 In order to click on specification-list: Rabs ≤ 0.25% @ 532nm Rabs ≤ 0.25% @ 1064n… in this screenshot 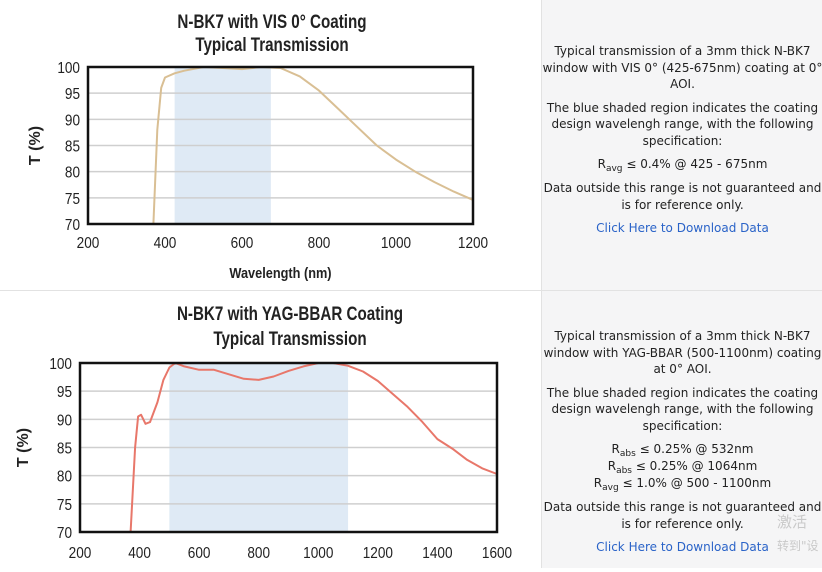, I will do `click(682, 467)`.